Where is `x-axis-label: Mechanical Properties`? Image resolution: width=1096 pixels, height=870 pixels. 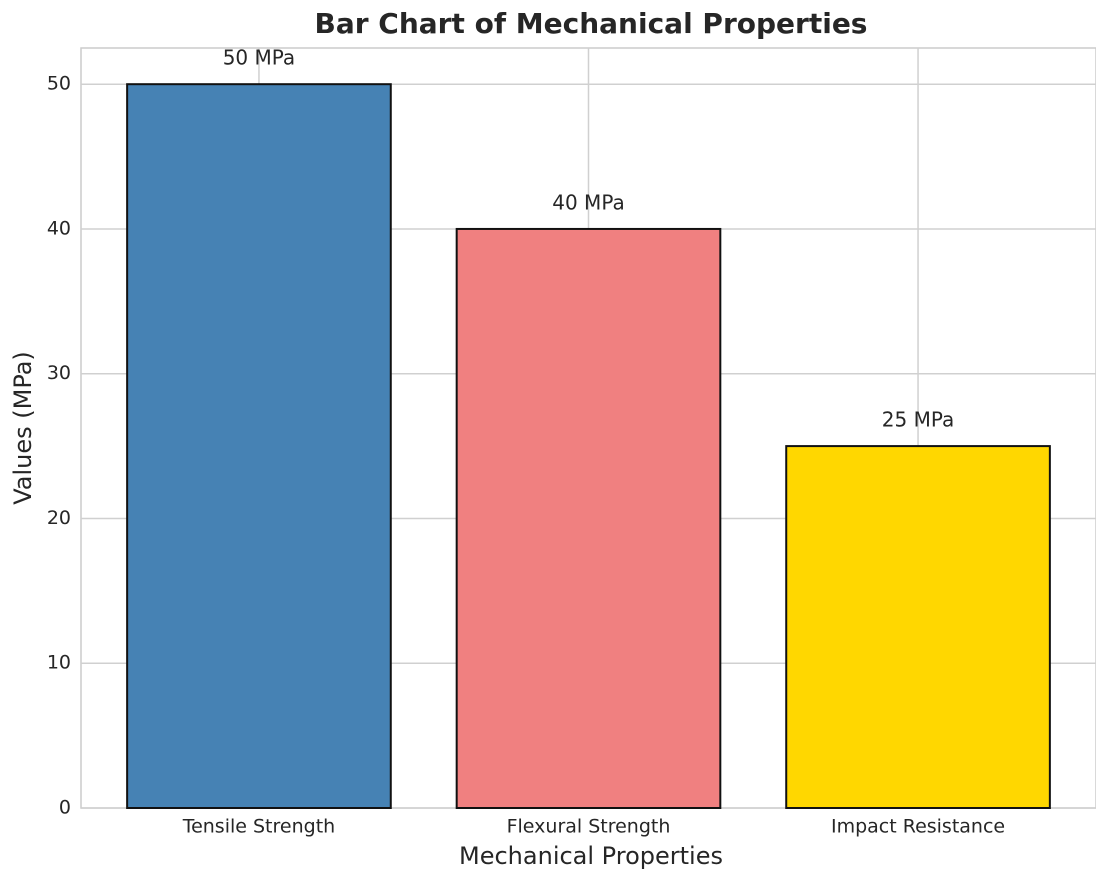 x-axis-label: Mechanical Properties is located at coordinates (591, 856).